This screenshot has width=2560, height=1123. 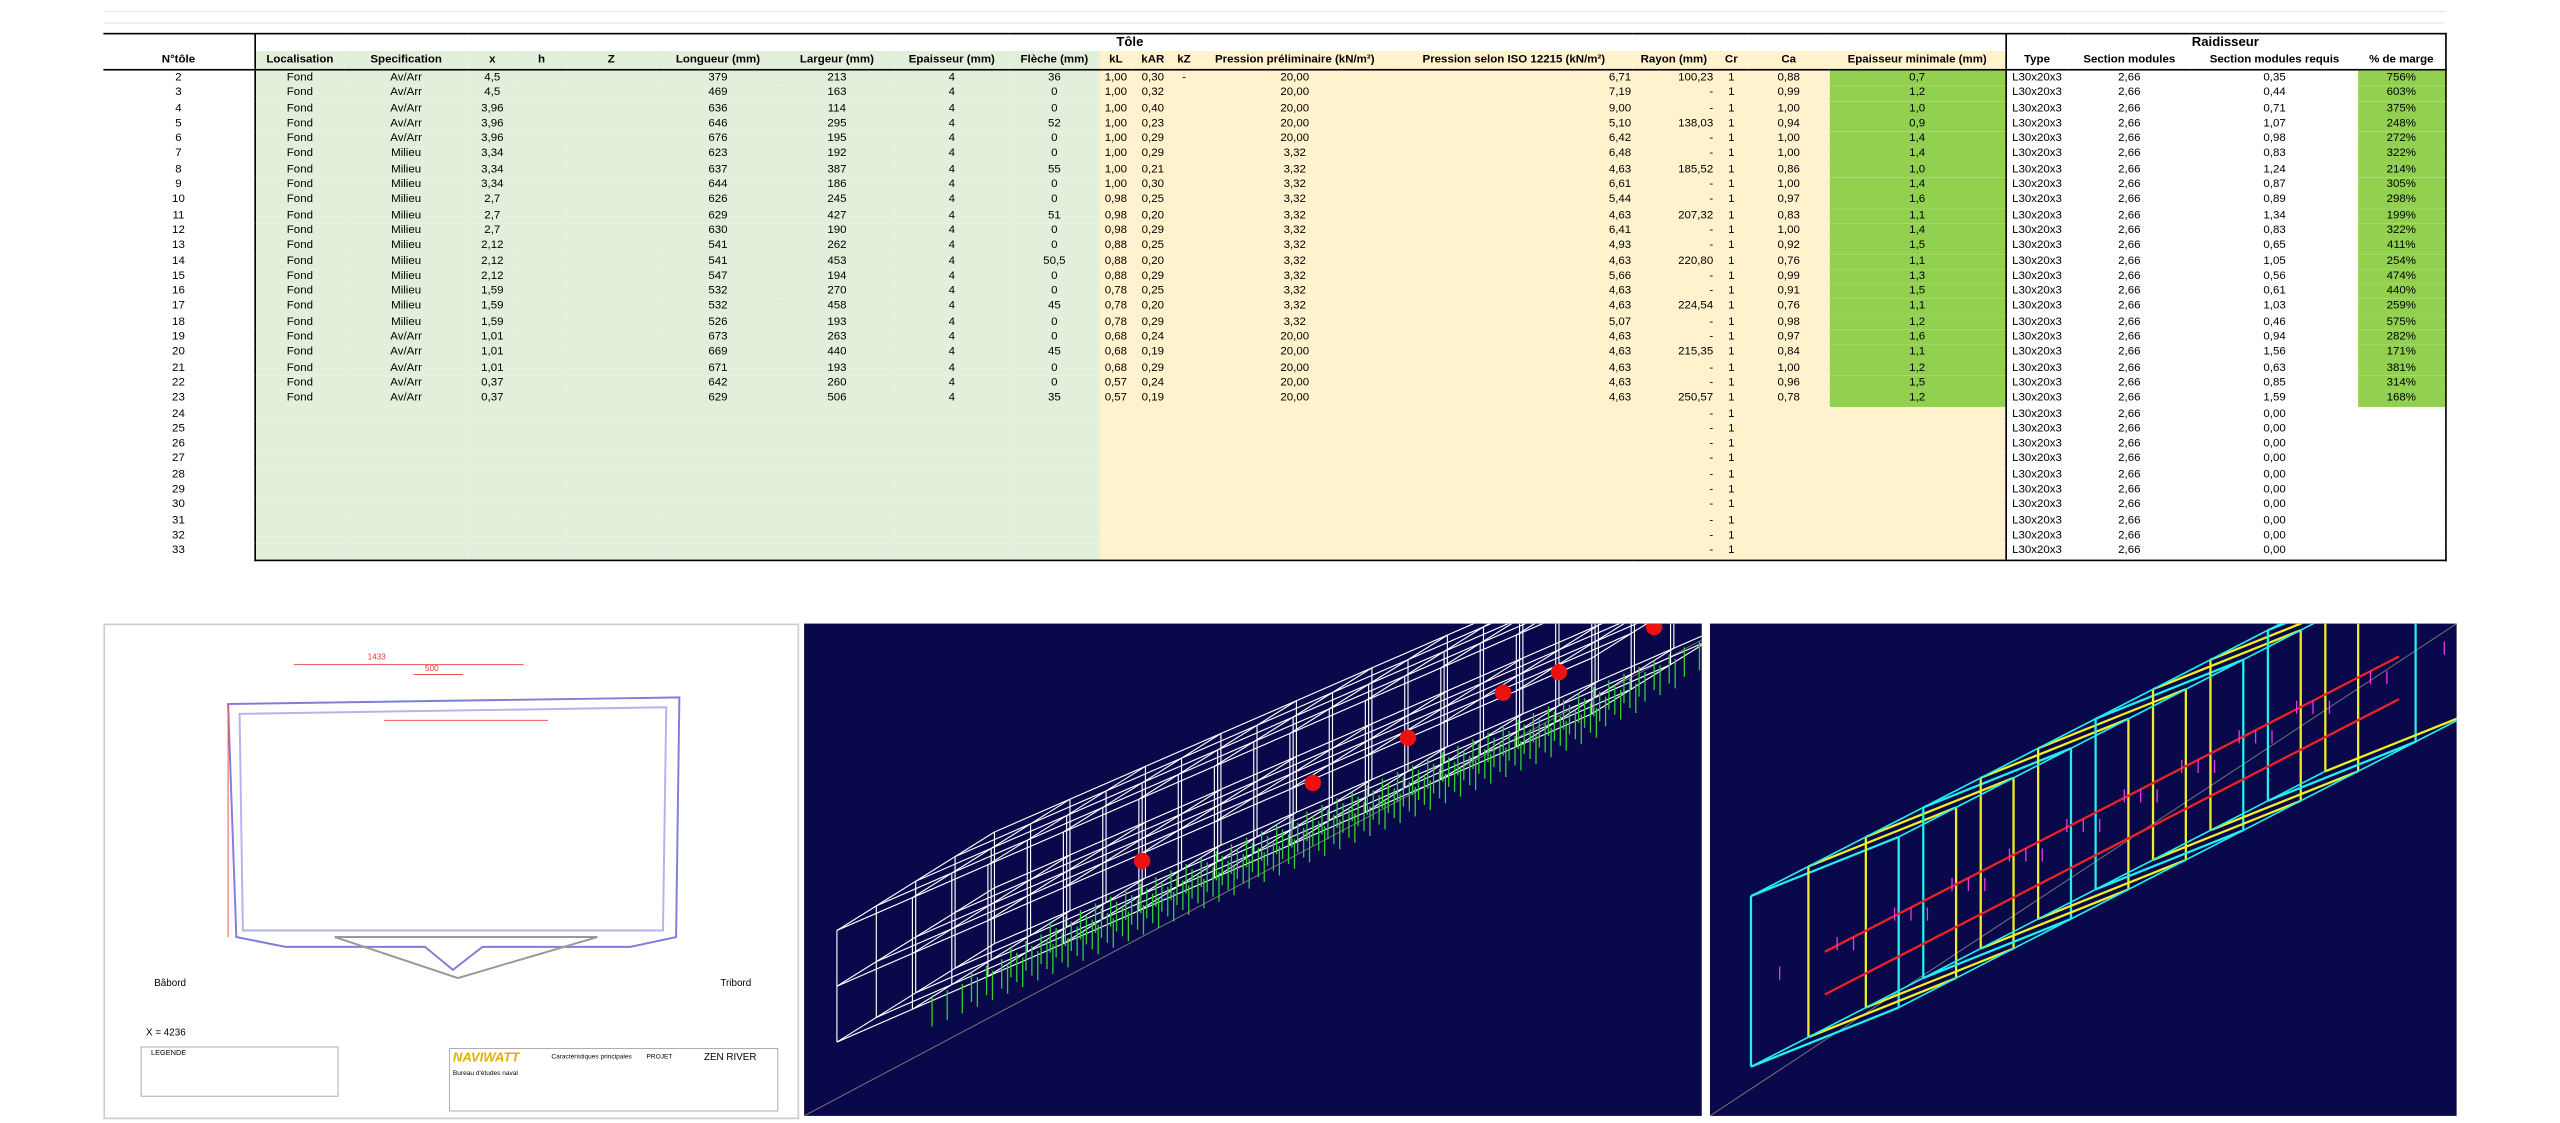 I want to click on dimension: 1433, so click(x=377, y=657).